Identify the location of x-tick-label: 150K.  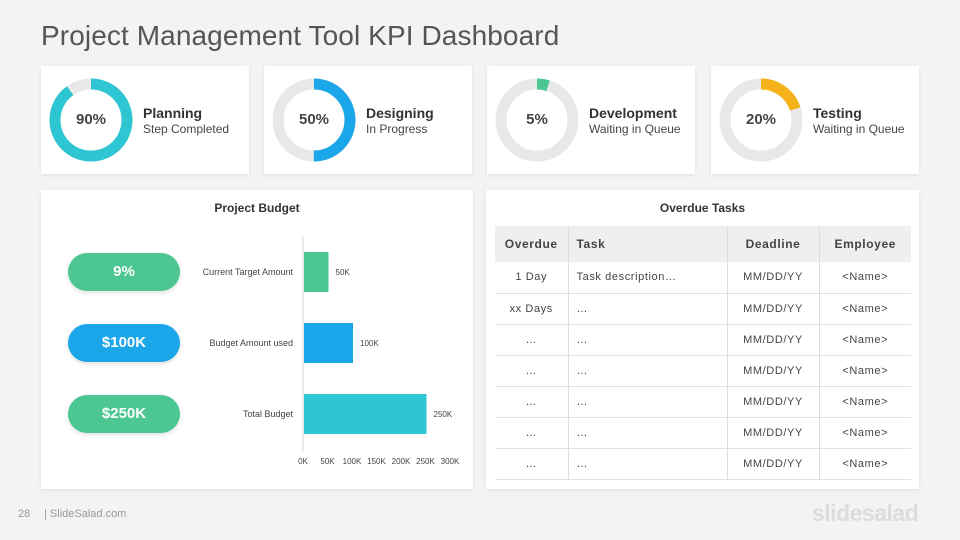
(376, 461).